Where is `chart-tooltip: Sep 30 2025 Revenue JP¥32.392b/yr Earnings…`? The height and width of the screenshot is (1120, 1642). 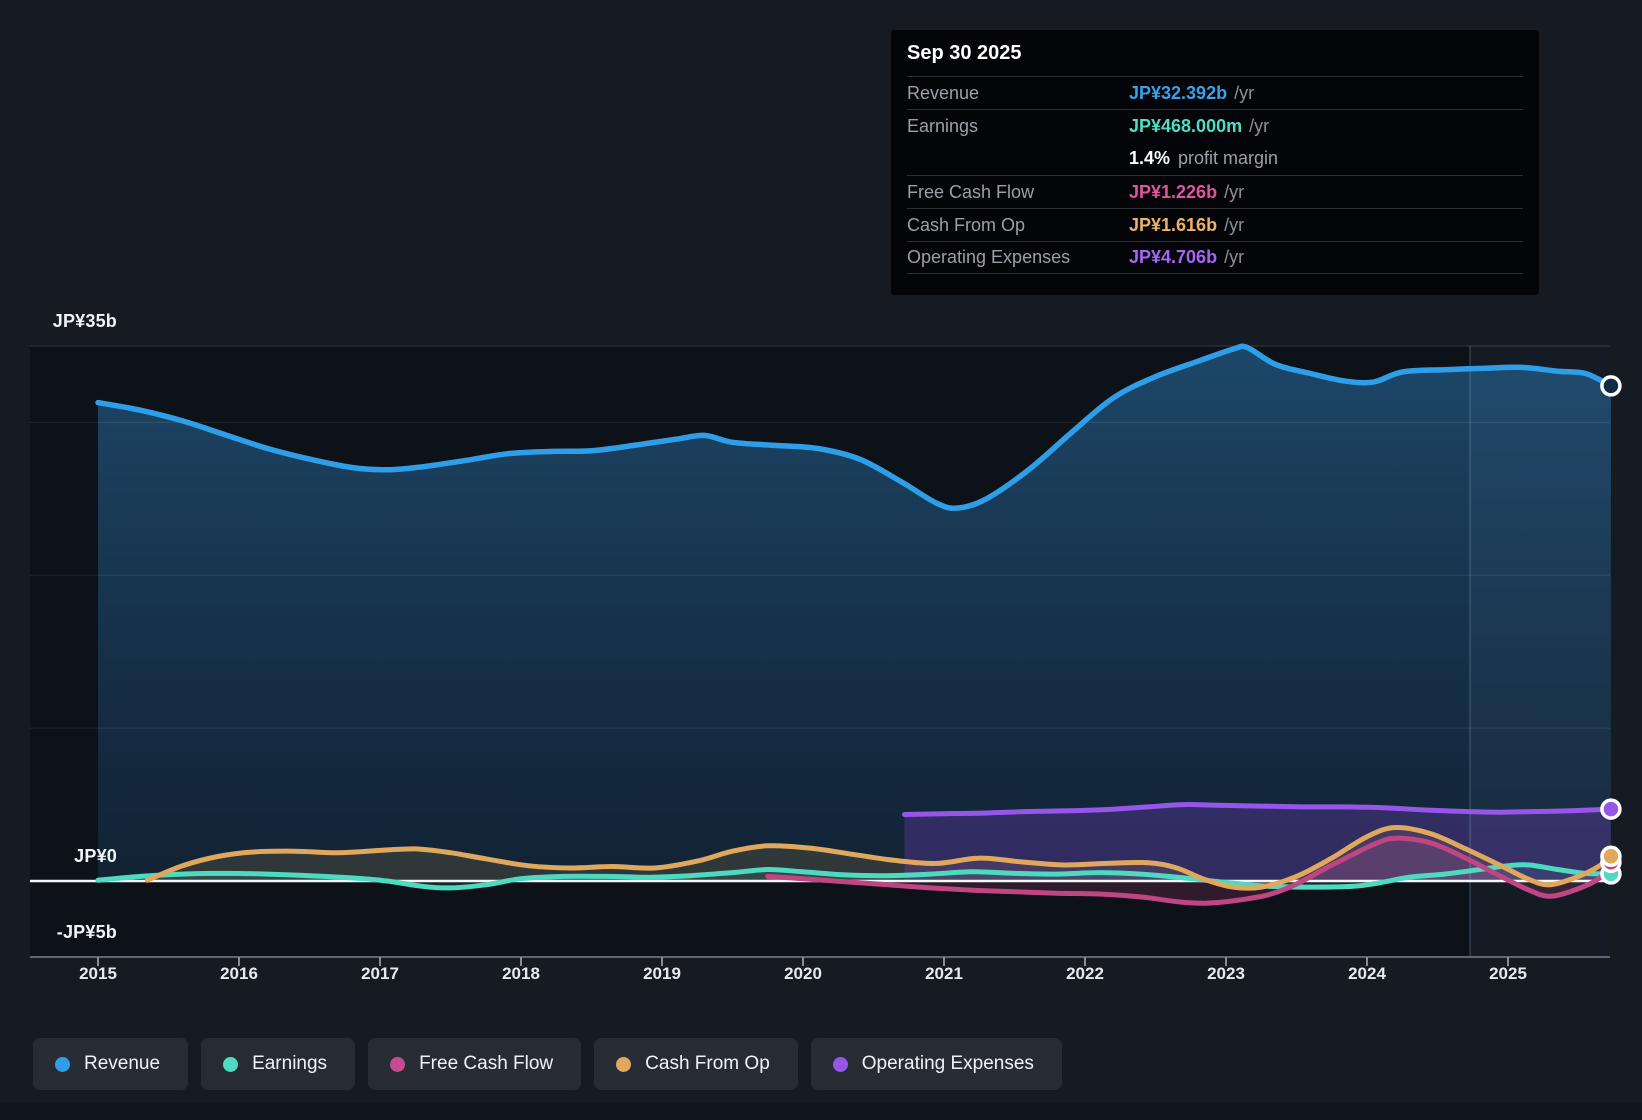 chart-tooltip: Sep 30 2025 Revenue JP¥32.392b/yr Earnings… is located at coordinates (1215, 162).